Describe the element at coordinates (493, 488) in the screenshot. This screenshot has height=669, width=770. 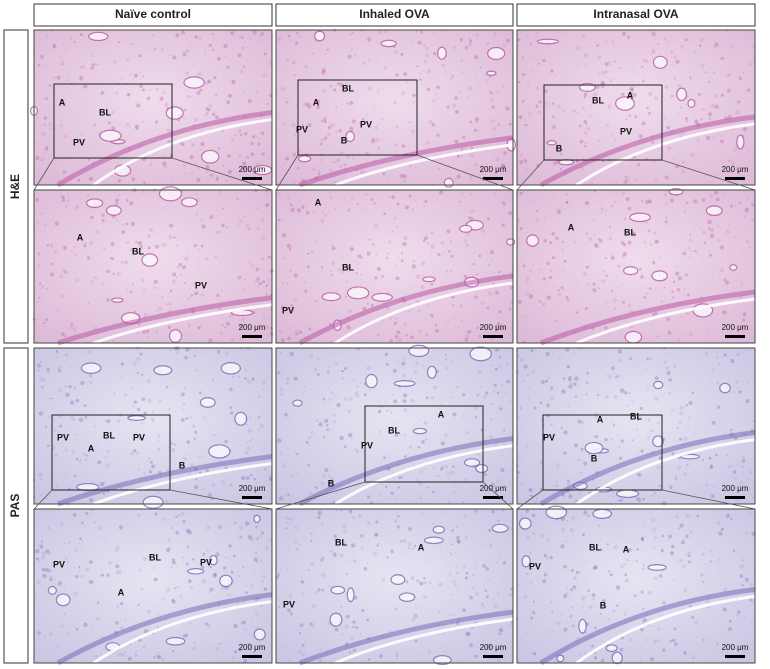
I see `scale-bar-label: 200 μm` at that location.